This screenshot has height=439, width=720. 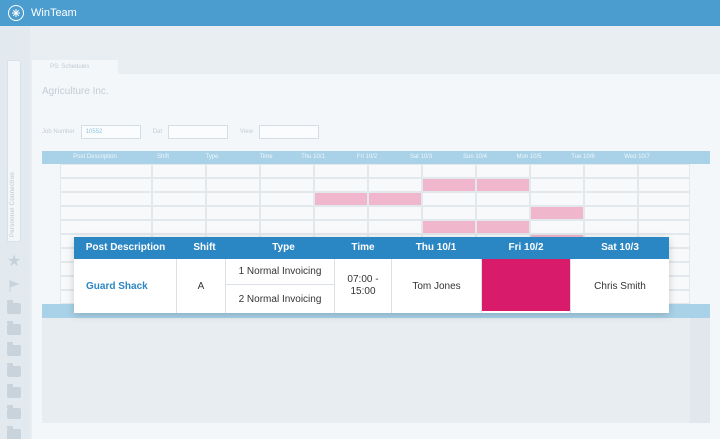 What do you see at coordinates (437, 286) in the screenshot?
I see `thu-assignment-cell: Tom Jones` at bounding box center [437, 286].